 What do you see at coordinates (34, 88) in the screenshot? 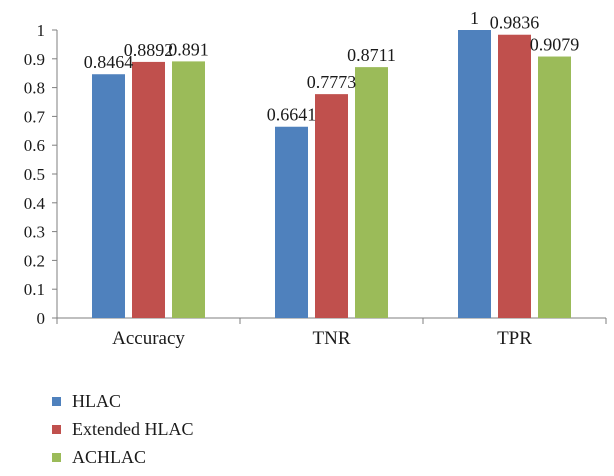
I see `y-tick-label: 0.8` at bounding box center [34, 88].